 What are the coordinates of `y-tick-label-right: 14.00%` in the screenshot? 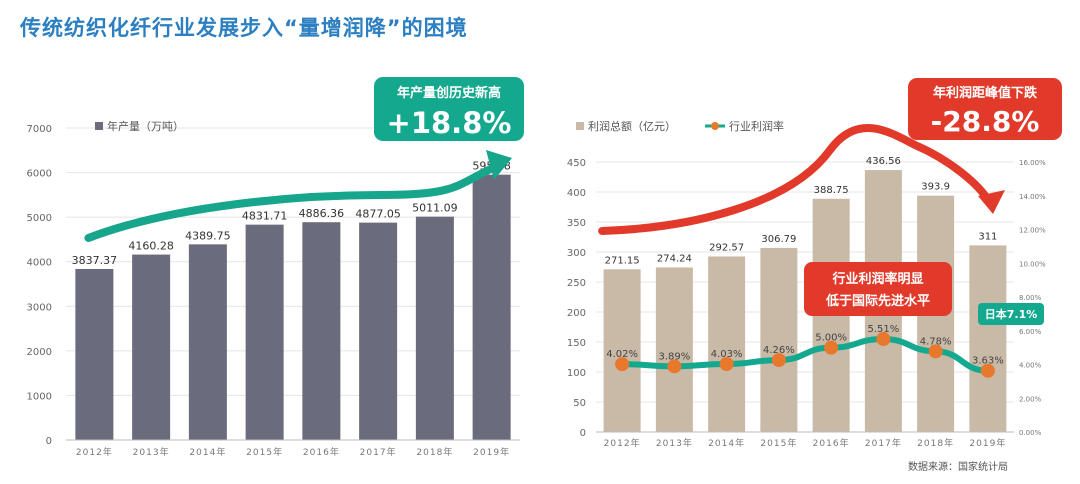 It's located at (1032, 197).